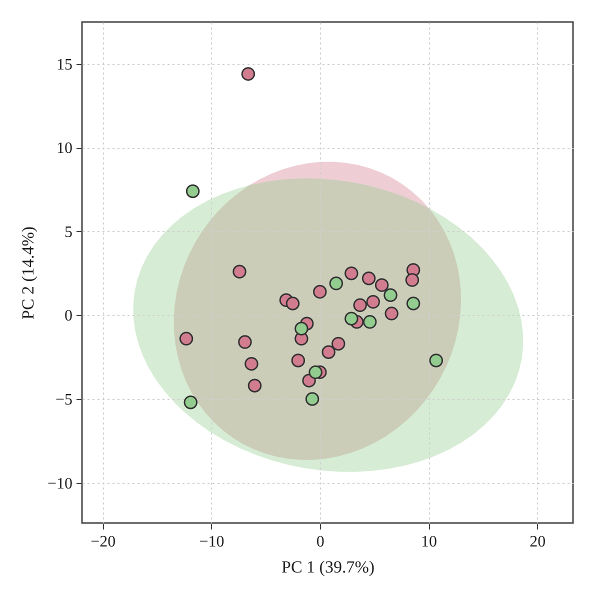 Image resolution: width=600 pixels, height=607 pixels. Describe the element at coordinates (538, 542) in the screenshot. I see `x-tick-label: 20` at that location.